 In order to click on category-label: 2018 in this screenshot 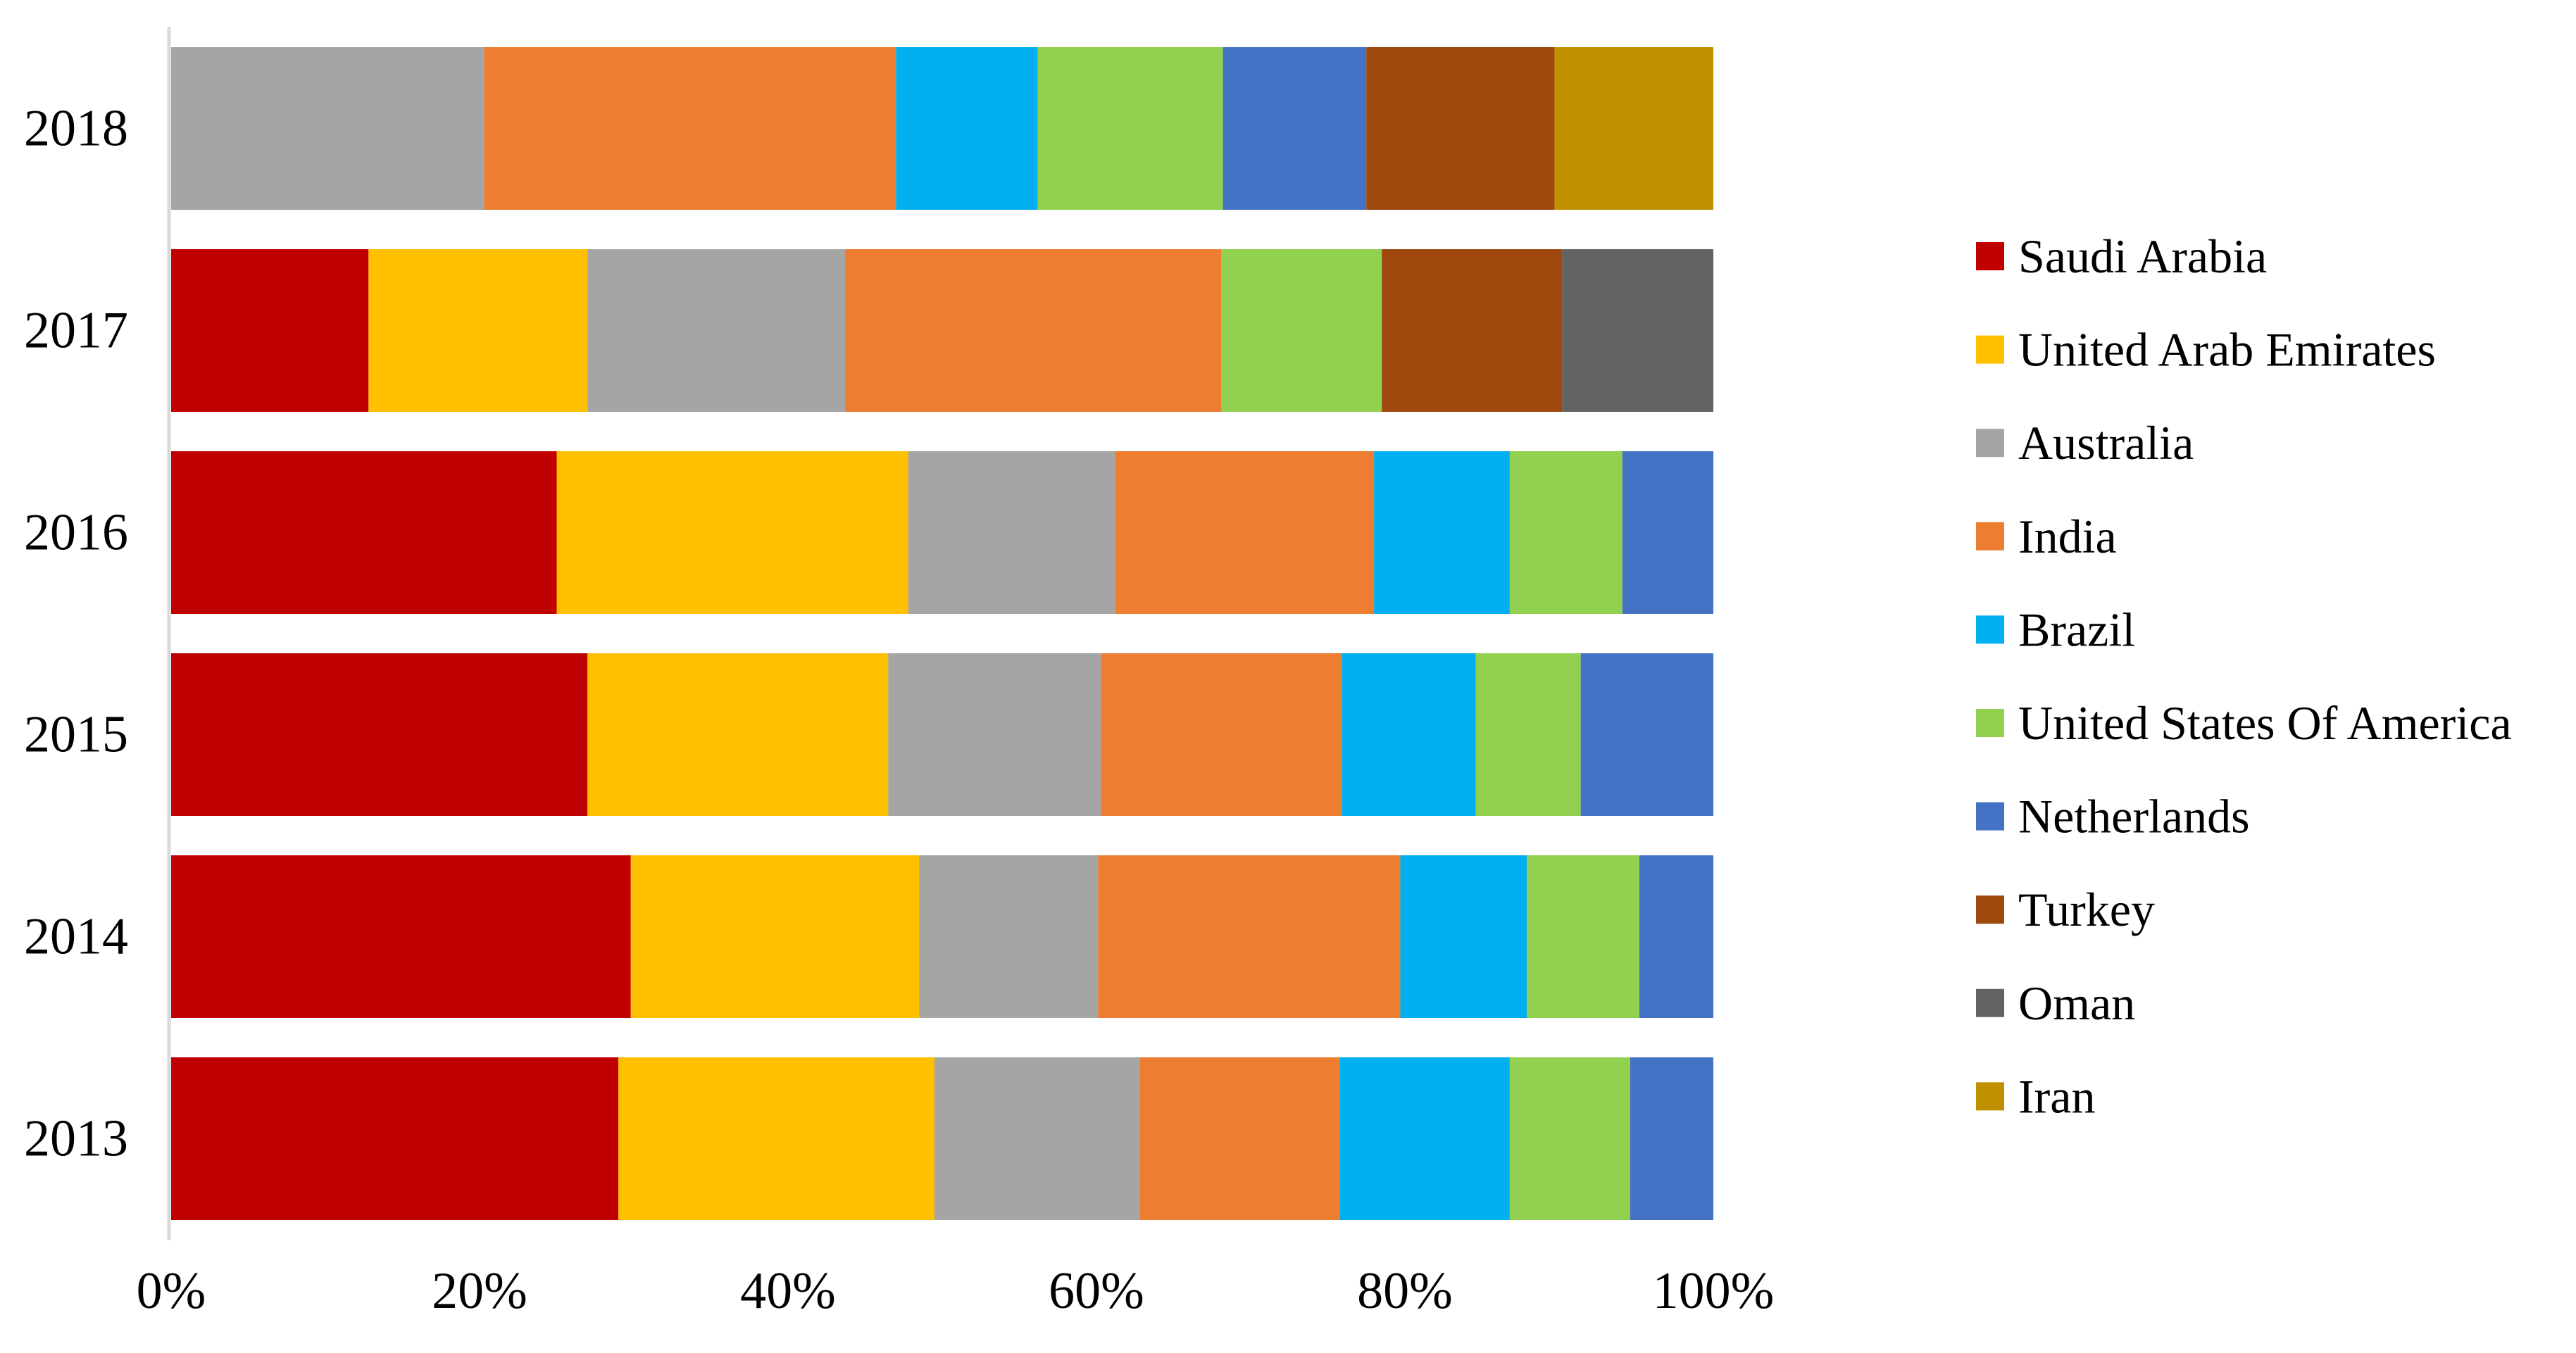, I will do `click(76, 129)`.